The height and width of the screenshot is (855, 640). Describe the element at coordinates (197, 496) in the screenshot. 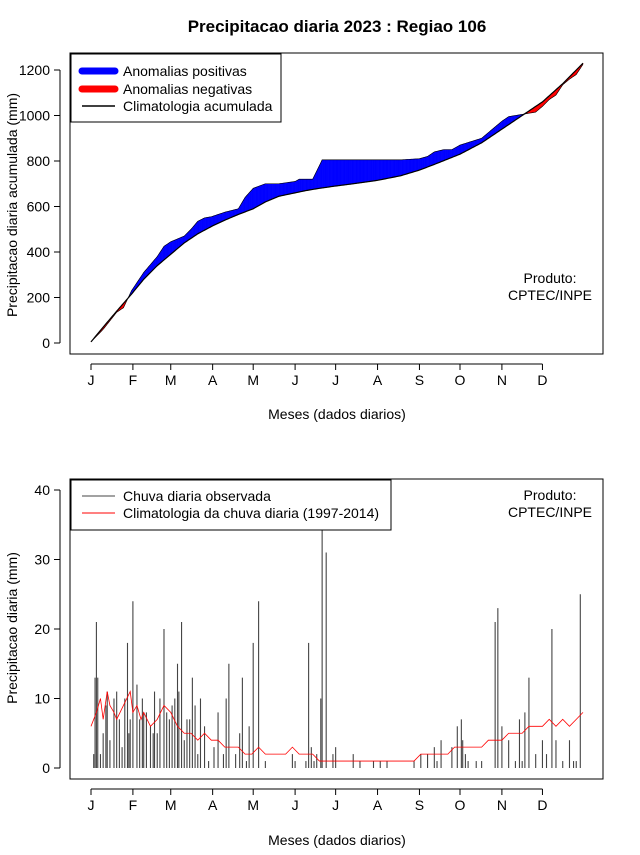

I see `legend-label-observed: Chuva diaria observada` at that location.